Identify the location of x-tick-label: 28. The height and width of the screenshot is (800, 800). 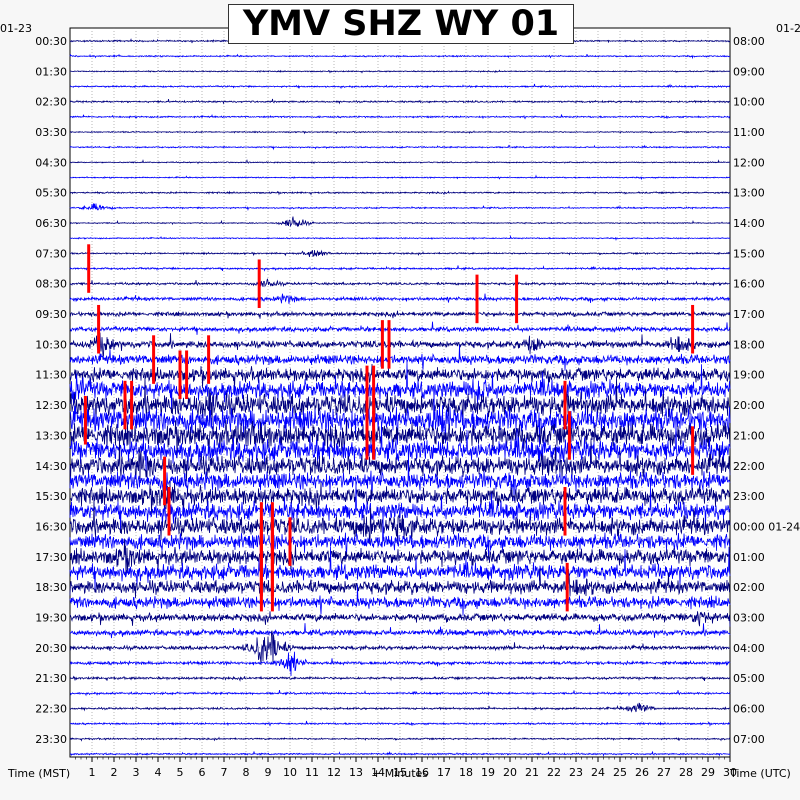
(686, 772).